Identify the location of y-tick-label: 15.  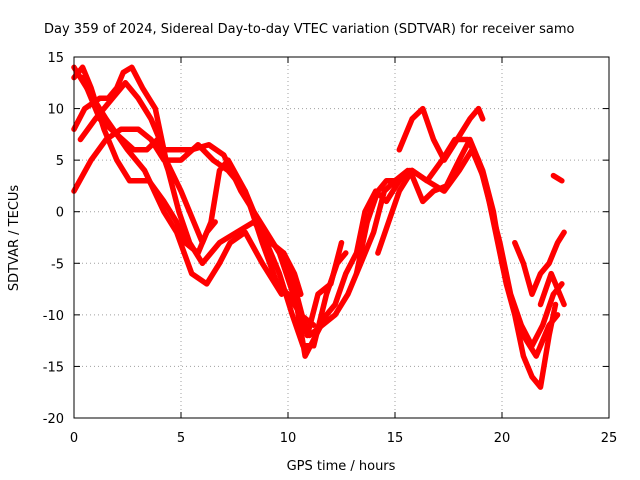
(55, 58).